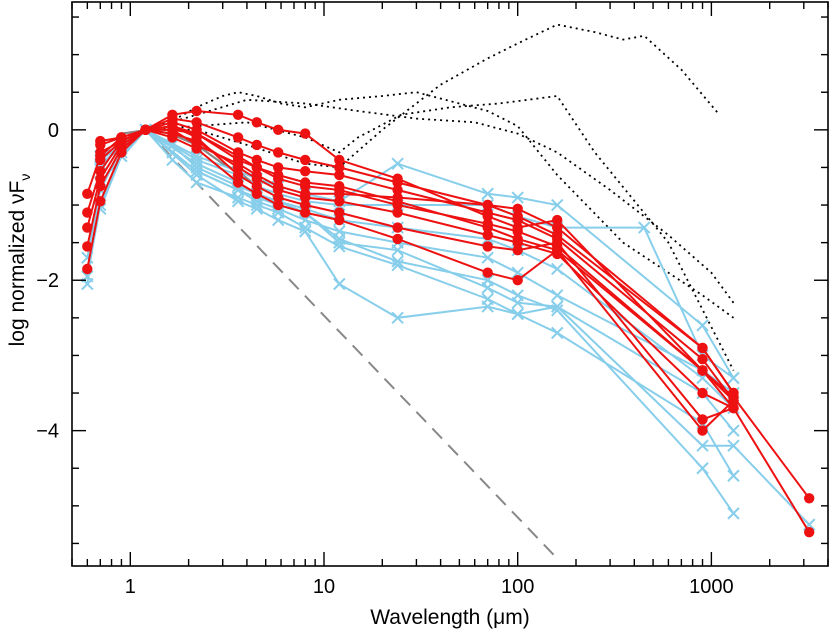  Describe the element at coordinates (47, 281) in the screenshot. I see `y-tick-label: −2` at that location.